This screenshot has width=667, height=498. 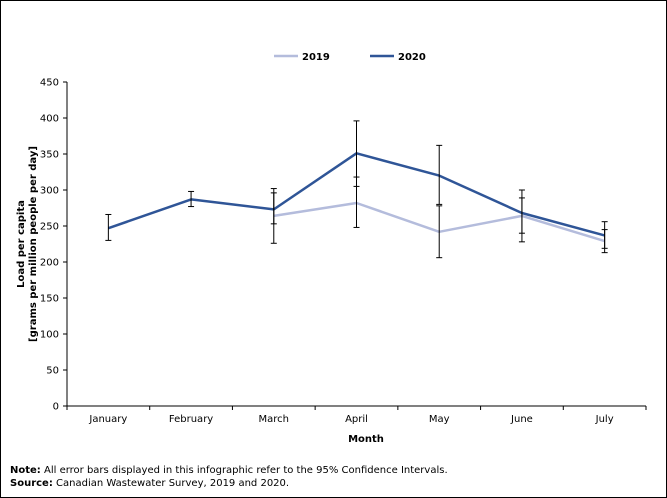 What do you see at coordinates (21, 244) in the screenshot?
I see `y-axis-title-line1: Load per capita` at bounding box center [21, 244].